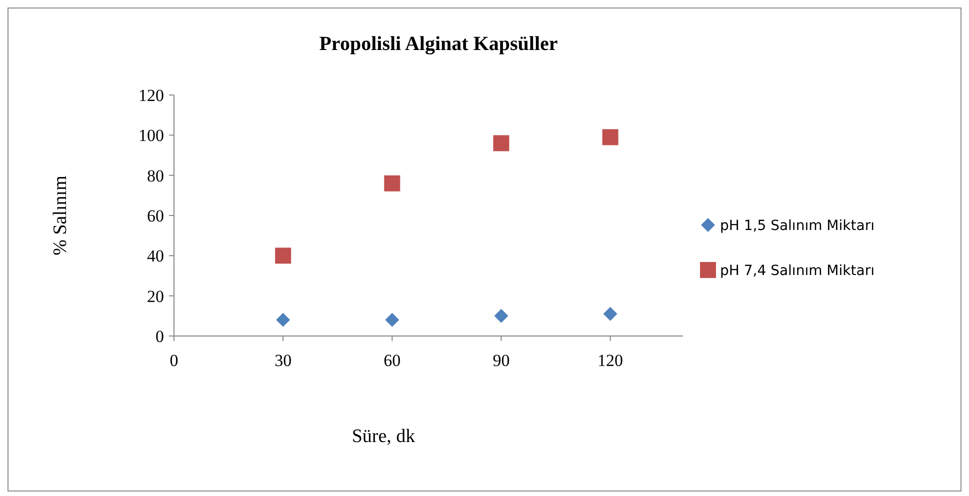  I want to click on x-tick-label: 120, so click(611, 360).